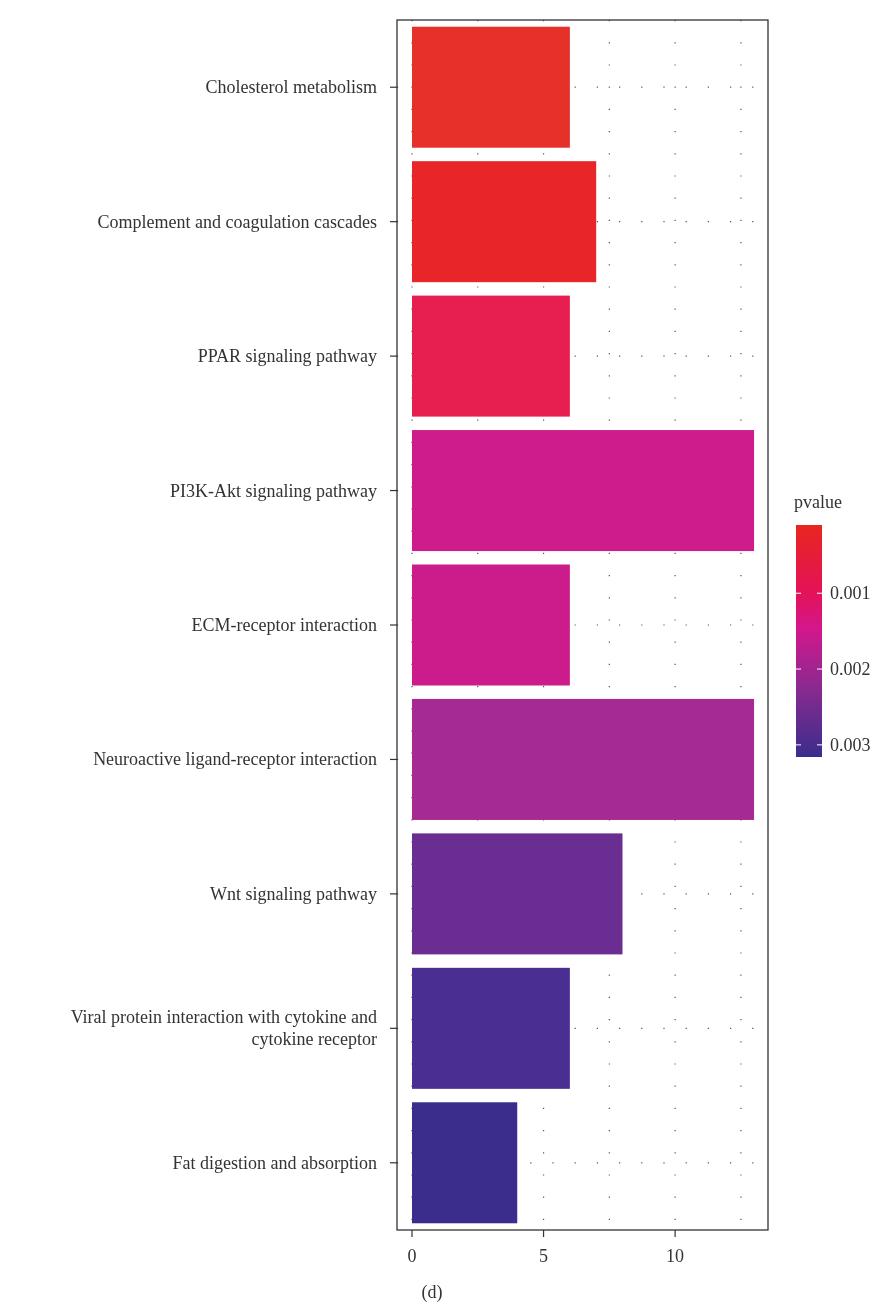 This screenshot has width=876, height=1305. Describe the element at coordinates (235, 759) in the screenshot. I see `y-tick-label: Neuroactive ligand-receptor interaction` at that location.